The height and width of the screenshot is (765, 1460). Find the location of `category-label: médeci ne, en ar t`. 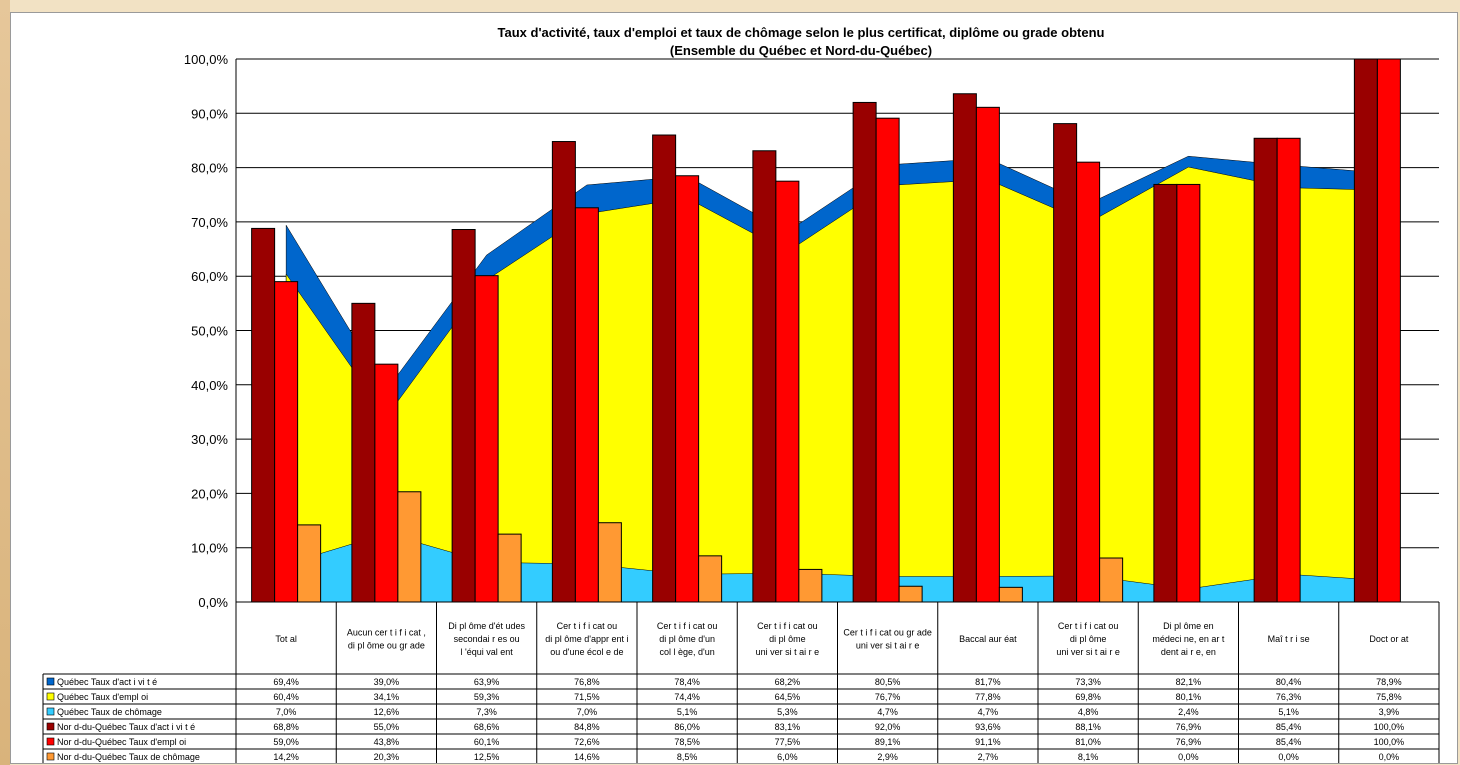

category-label: médeci ne, en ar t is located at coordinates (1188, 639).